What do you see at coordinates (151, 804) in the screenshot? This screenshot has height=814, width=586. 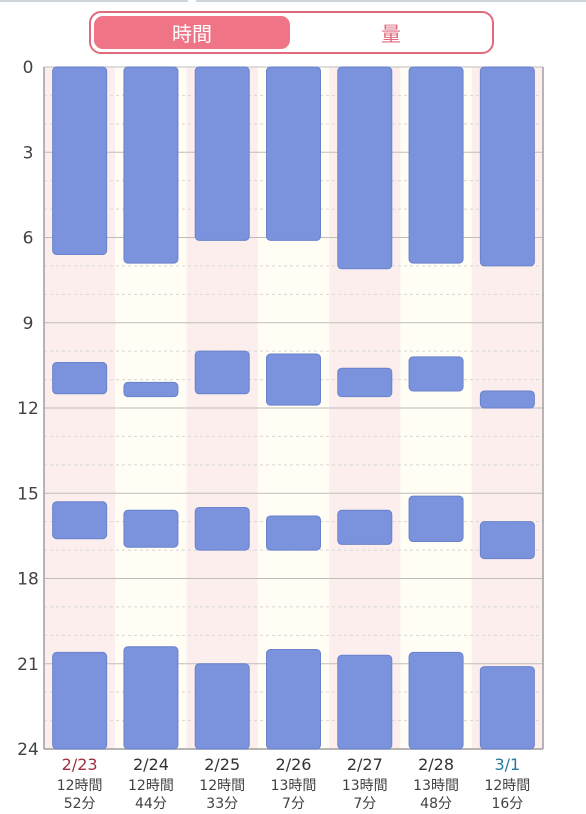 I see `total-minutes-label: 44分` at bounding box center [151, 804].